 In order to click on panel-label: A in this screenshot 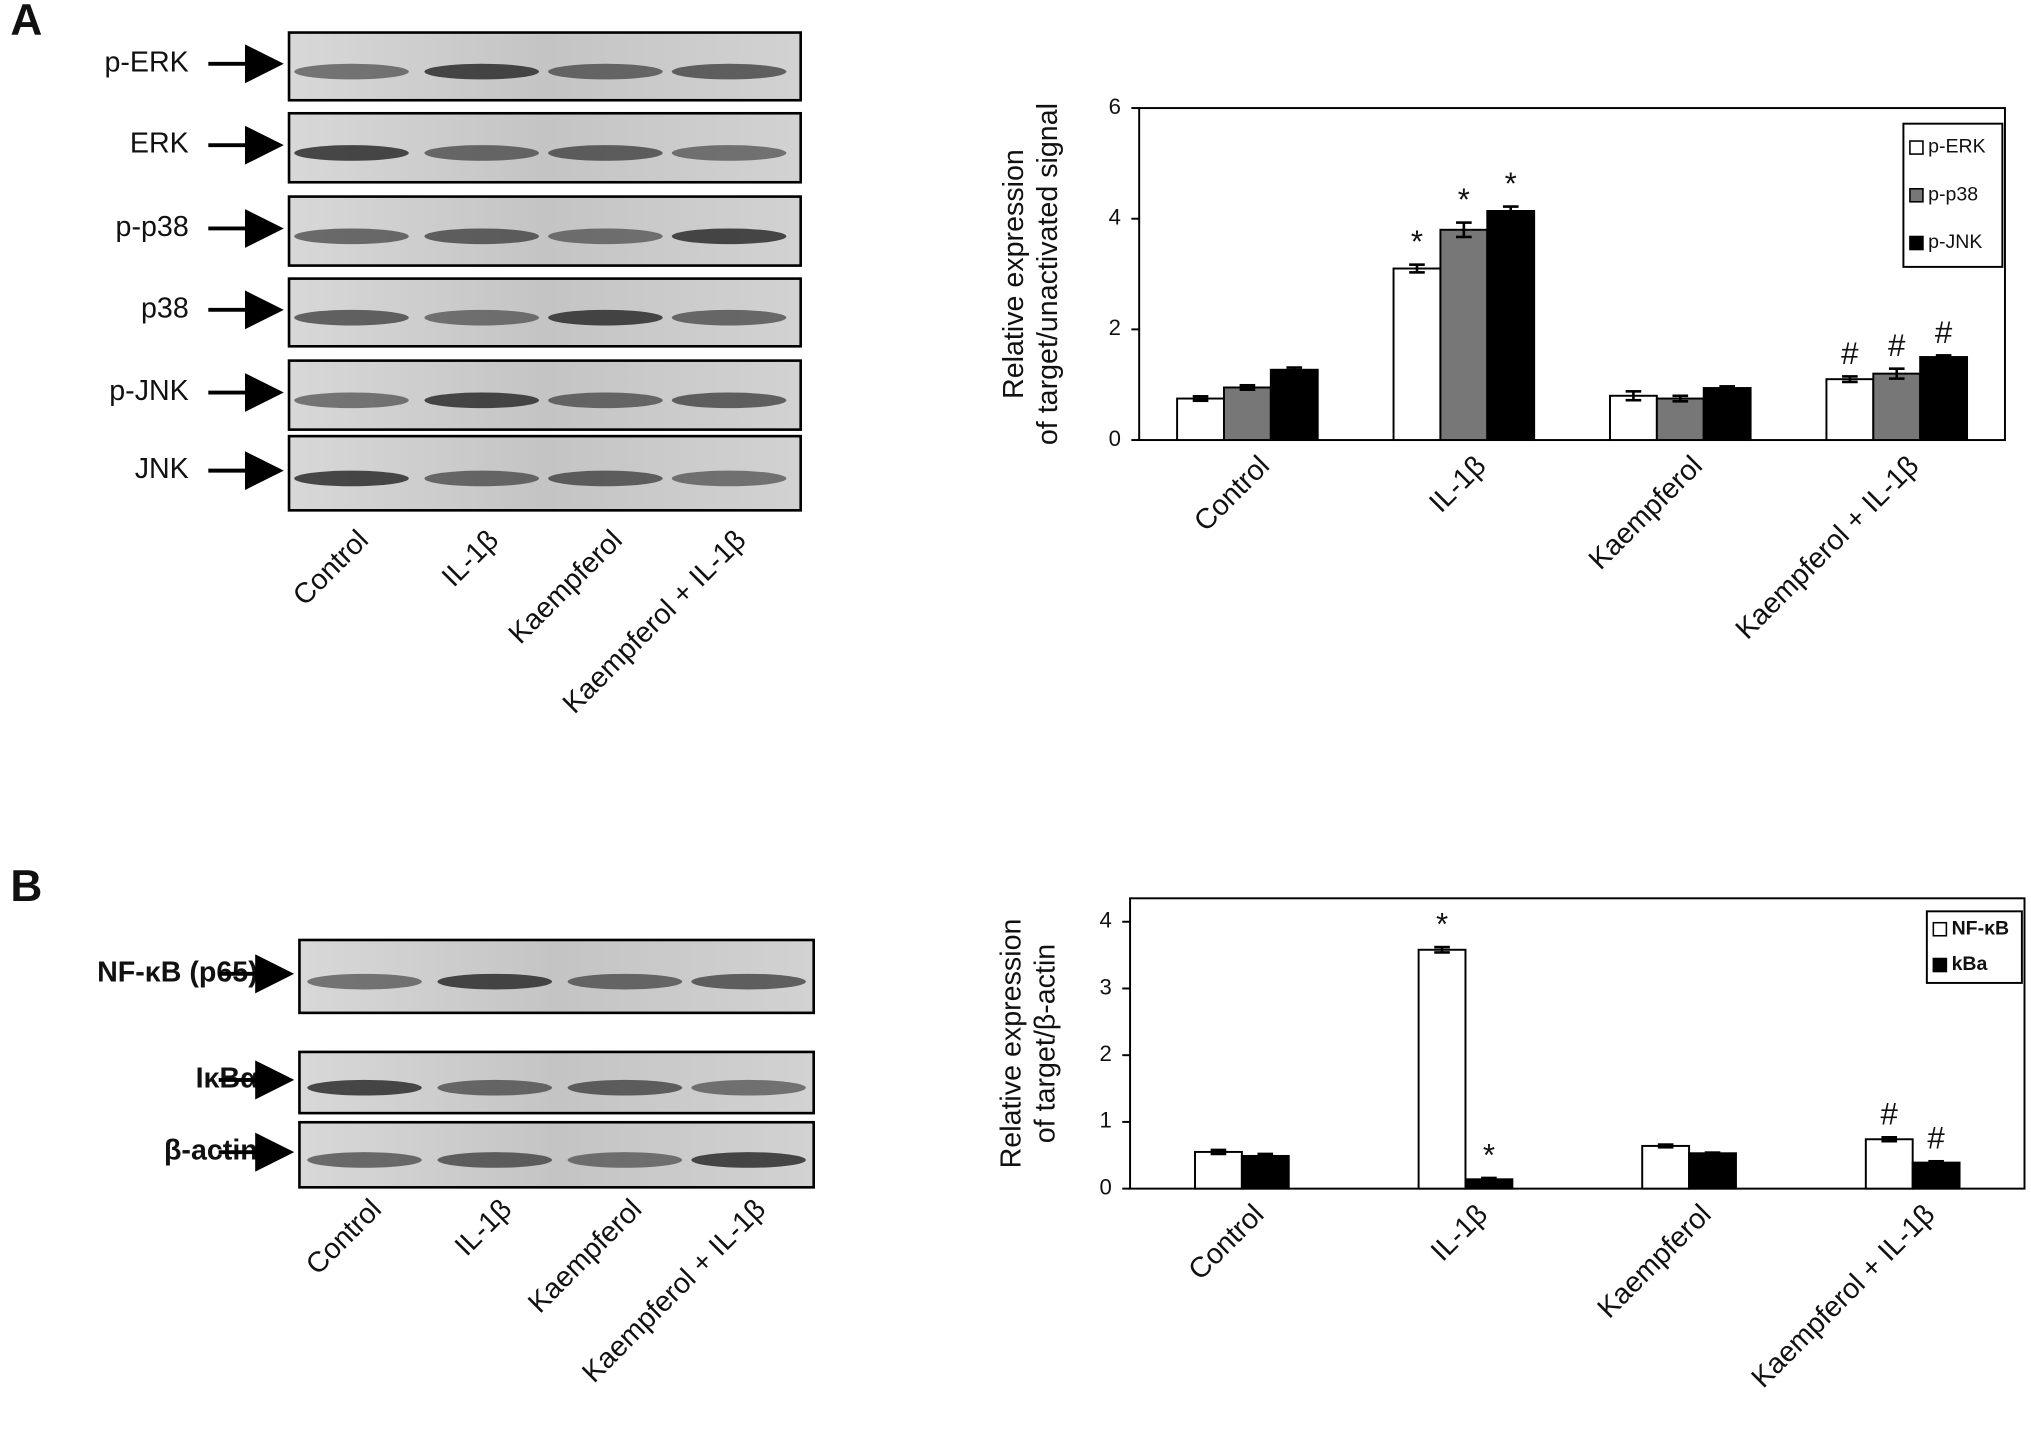, I will do `click(26, 22)`.